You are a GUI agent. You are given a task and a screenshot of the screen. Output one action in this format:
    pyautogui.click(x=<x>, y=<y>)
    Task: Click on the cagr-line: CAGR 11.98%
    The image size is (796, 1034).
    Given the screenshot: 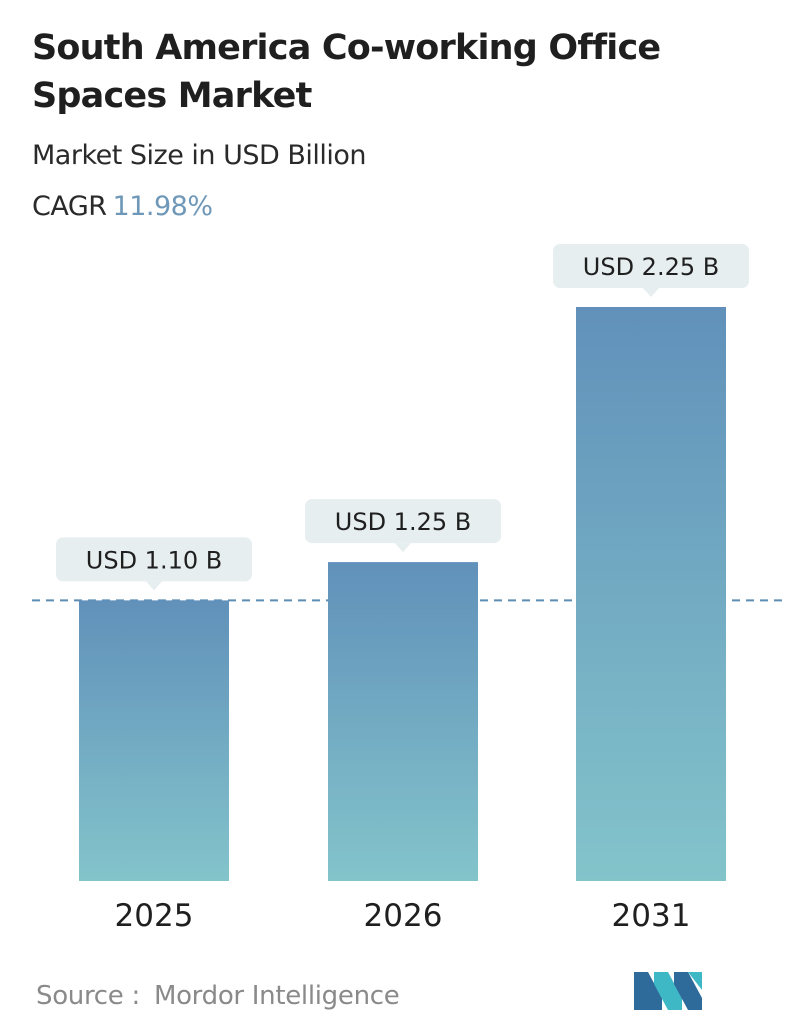 What is the action you would take?
    pyautogui.click(x=122, y=207)
    